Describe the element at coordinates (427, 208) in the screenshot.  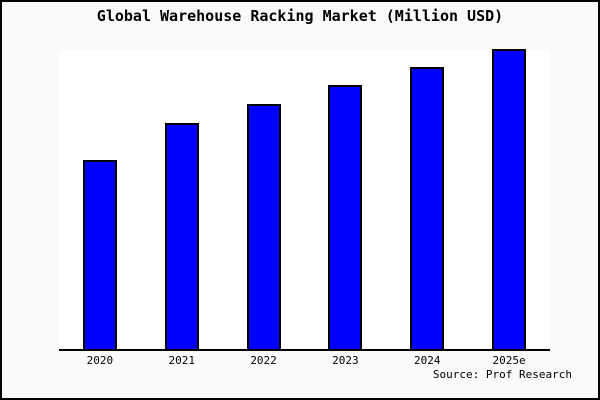
I see `bar-2024` at that location.